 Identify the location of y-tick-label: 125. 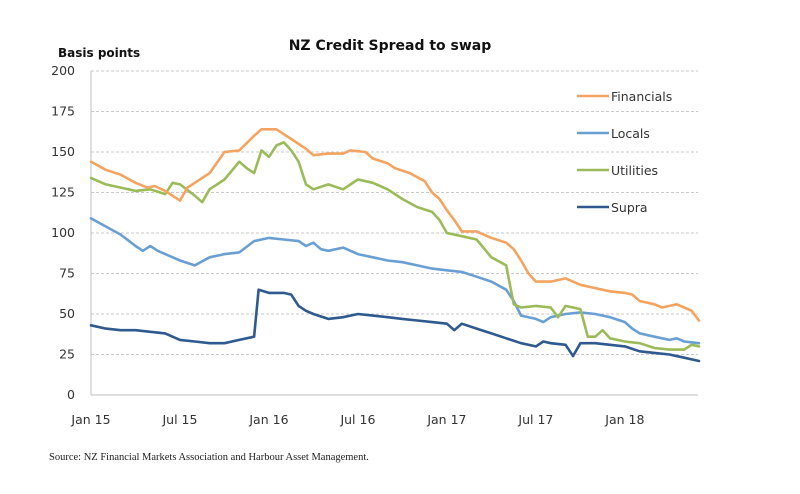
(63, 192).